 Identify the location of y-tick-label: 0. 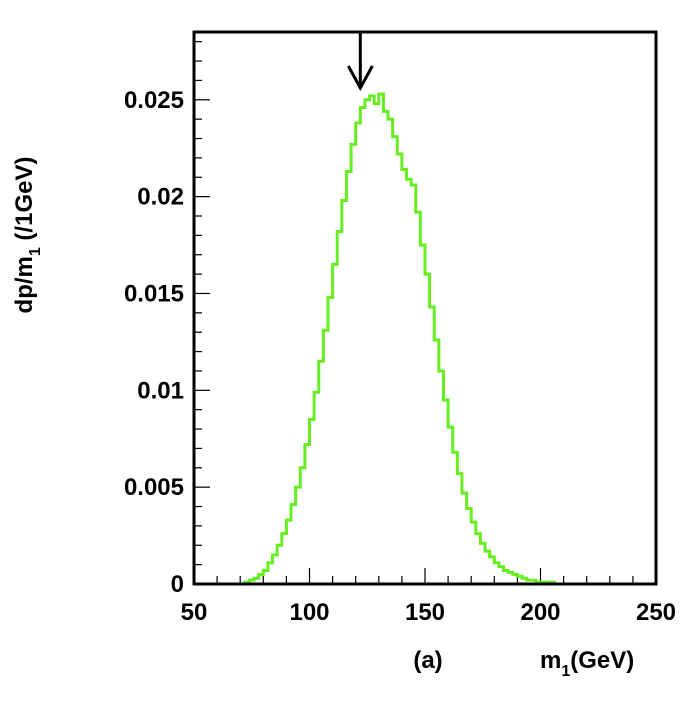
(177, 584).